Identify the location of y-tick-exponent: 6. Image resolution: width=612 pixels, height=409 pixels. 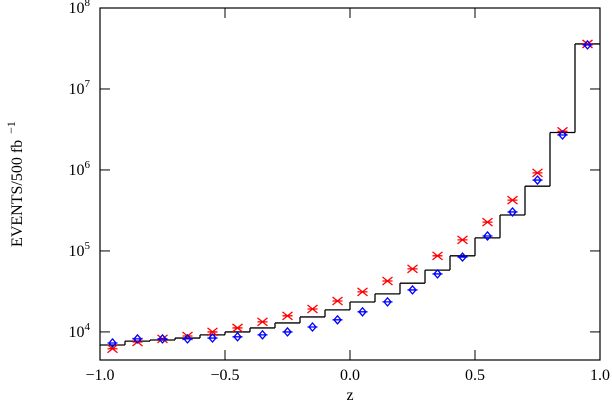
(88, 165).